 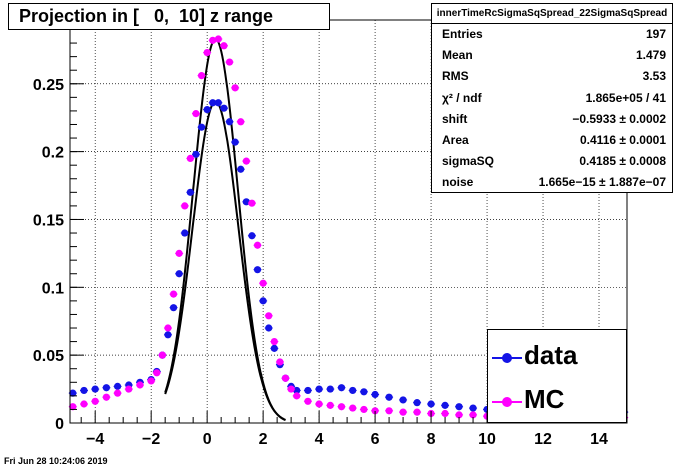 What do you see at coordinates (207, 439) in the screenshot?
I see `x-tick-label: 0` at bounding box center [207, 439].